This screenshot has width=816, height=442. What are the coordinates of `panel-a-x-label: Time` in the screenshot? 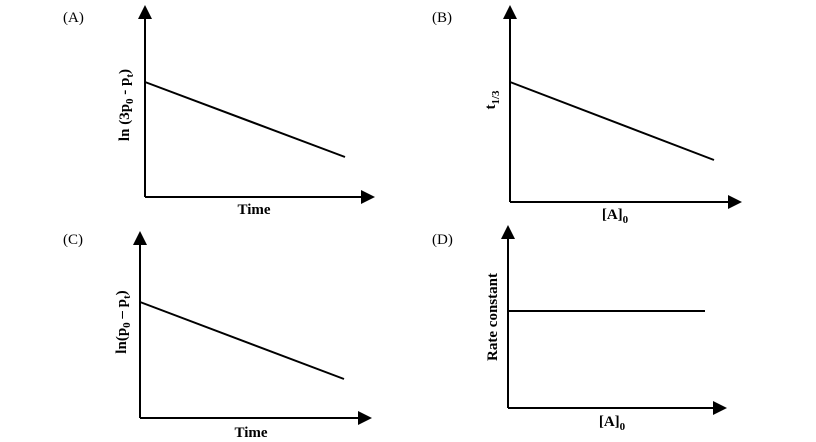 It's located at (253, 210).